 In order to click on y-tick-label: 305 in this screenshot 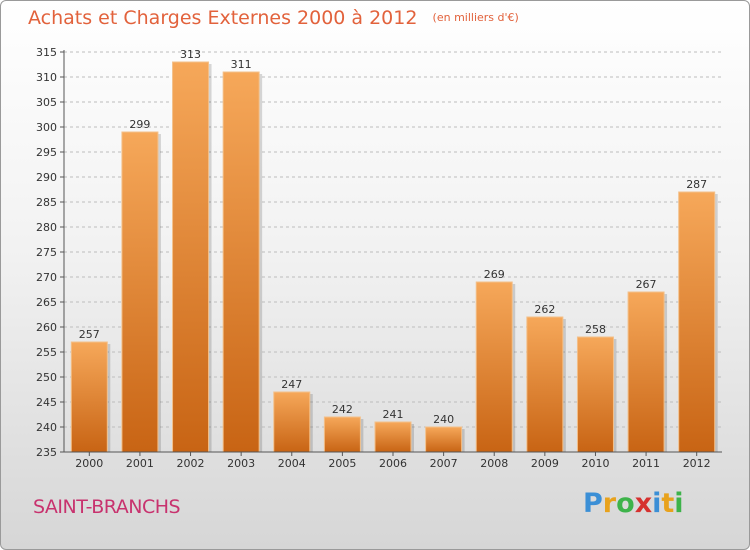, I will do `click(46, 102)`.